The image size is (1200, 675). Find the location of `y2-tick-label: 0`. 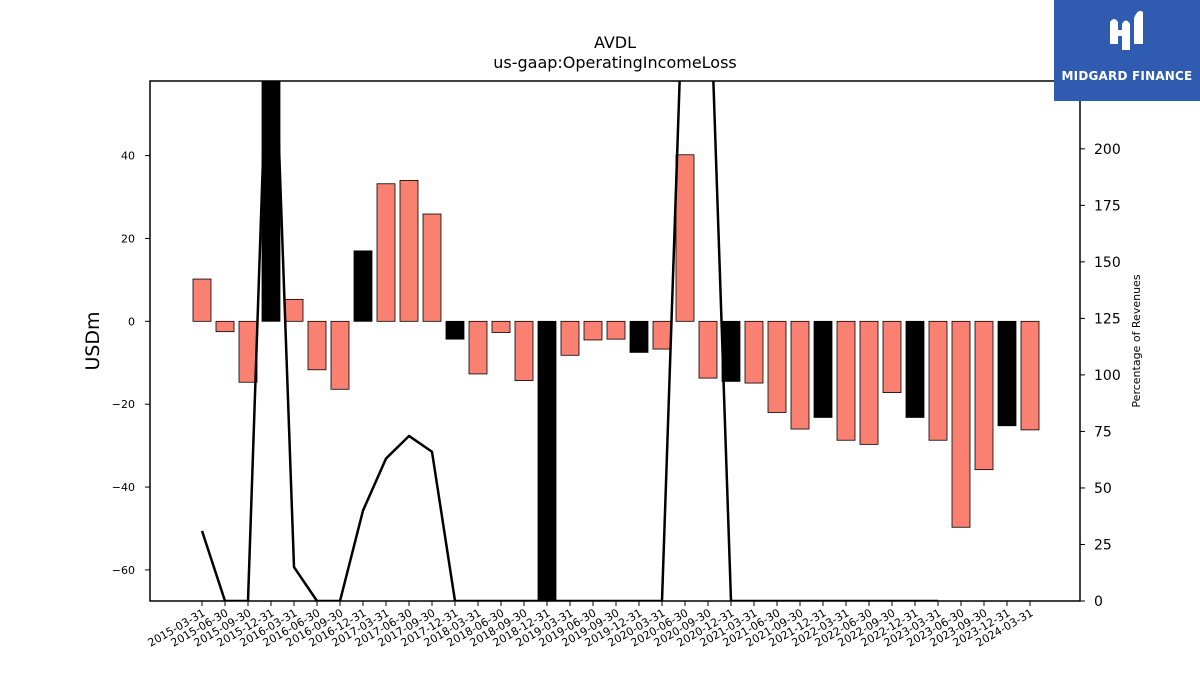

y2-tick-label: 0 is located at coordinates (1098, 602).